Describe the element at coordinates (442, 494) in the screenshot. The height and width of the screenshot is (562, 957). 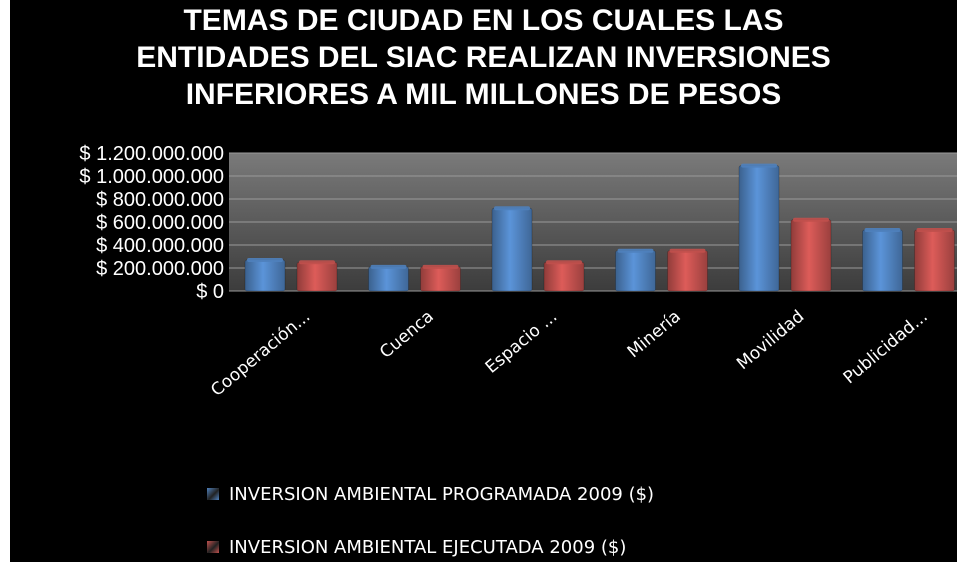
I see `legend-label-programada: INVERSION AMBIENTAL PROGRAMADA 2009 ($)` at that location.